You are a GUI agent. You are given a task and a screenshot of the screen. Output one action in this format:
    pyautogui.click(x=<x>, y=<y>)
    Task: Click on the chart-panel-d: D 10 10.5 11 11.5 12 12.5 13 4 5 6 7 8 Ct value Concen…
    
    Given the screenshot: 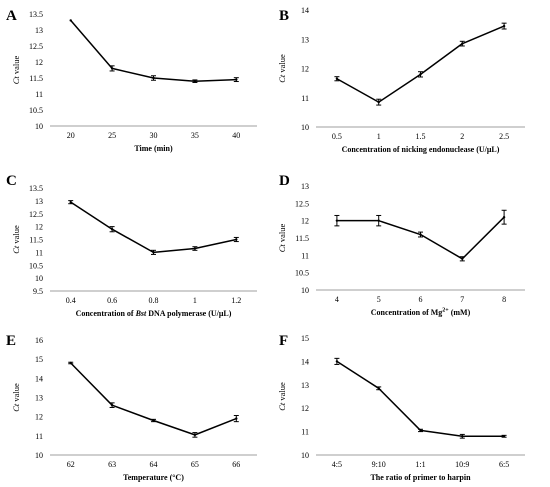 What is the action you would take?
    pyautogui.click(x=401, y=245)
    